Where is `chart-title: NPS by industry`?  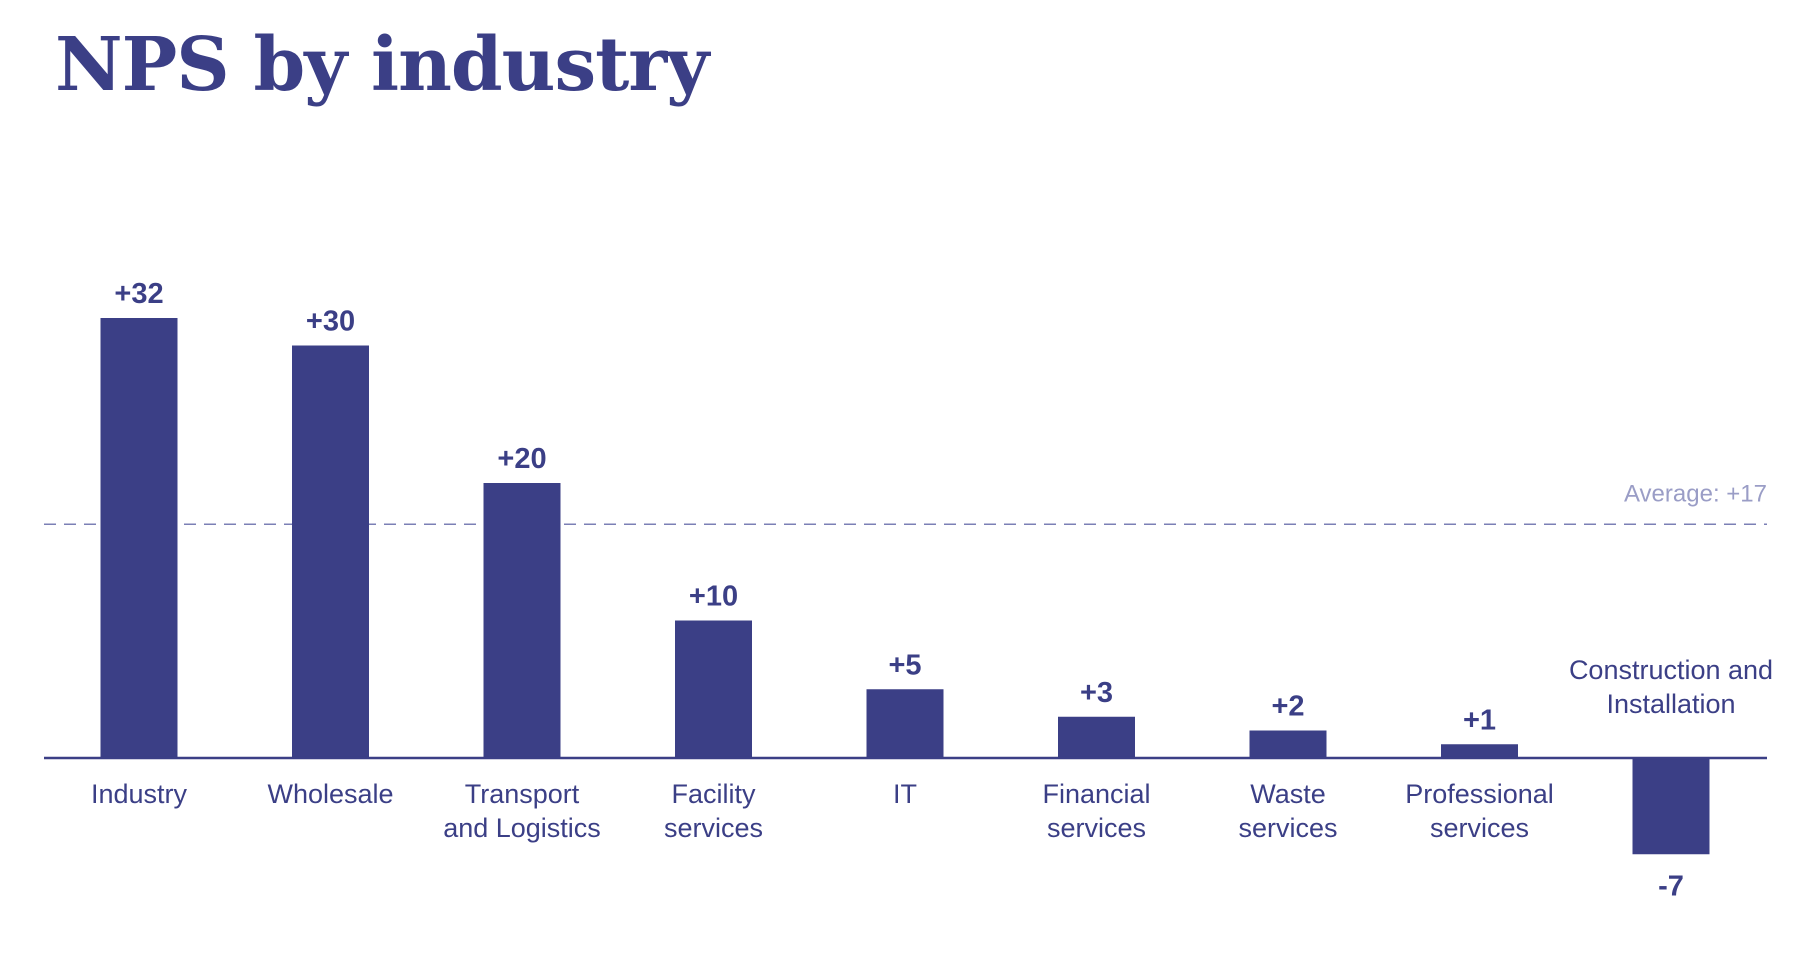 chart-title: NPS by industry is located at coordinates (382, 65).